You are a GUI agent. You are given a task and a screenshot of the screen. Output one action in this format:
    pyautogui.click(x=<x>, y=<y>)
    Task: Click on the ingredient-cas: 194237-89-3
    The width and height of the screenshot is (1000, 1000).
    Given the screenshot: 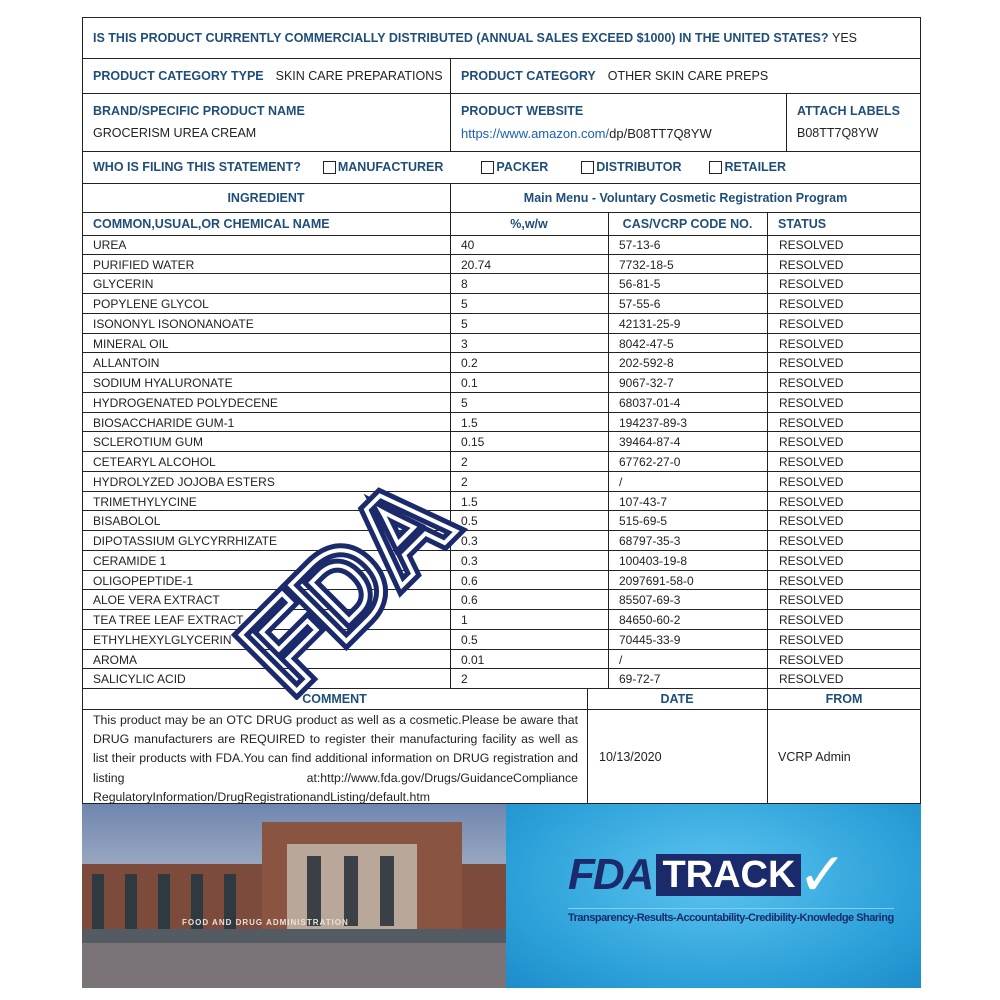 What is the action you would take?
    pyautogui.click(x=653, y=422)
    